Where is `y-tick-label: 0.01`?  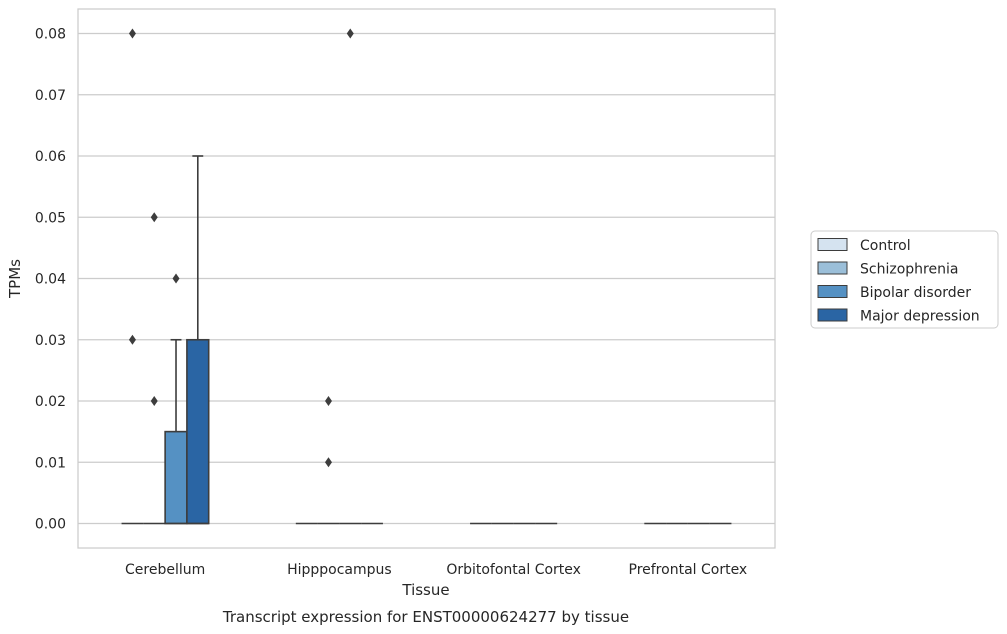 y-tick-label: 0.01 is located at coordinates (50, 463).